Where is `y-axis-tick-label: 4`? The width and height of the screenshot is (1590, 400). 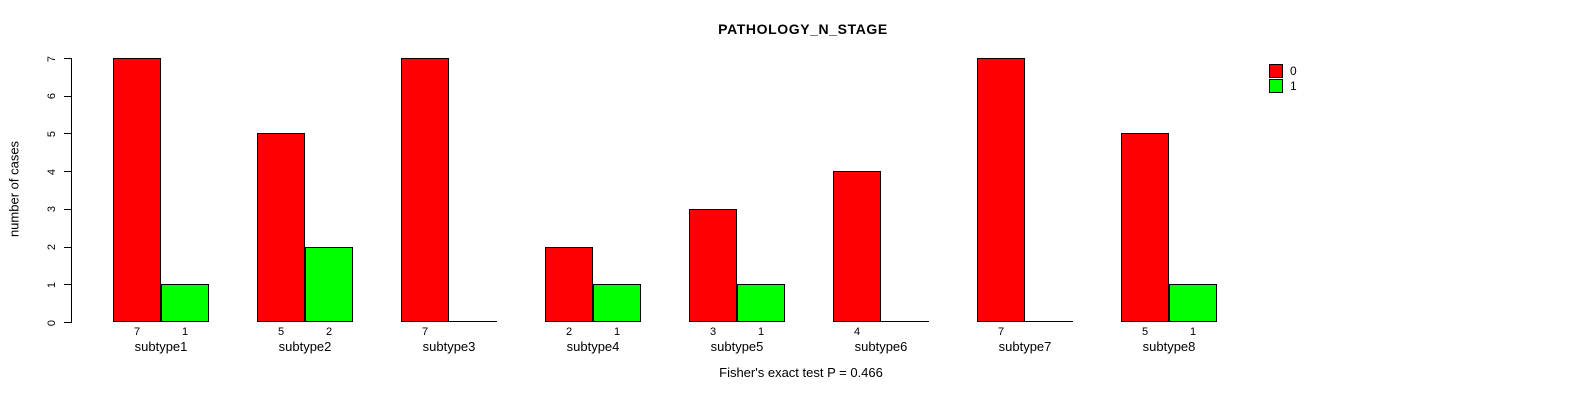 y-axis-tick-label: 4 is located at coordinates (52, 171).